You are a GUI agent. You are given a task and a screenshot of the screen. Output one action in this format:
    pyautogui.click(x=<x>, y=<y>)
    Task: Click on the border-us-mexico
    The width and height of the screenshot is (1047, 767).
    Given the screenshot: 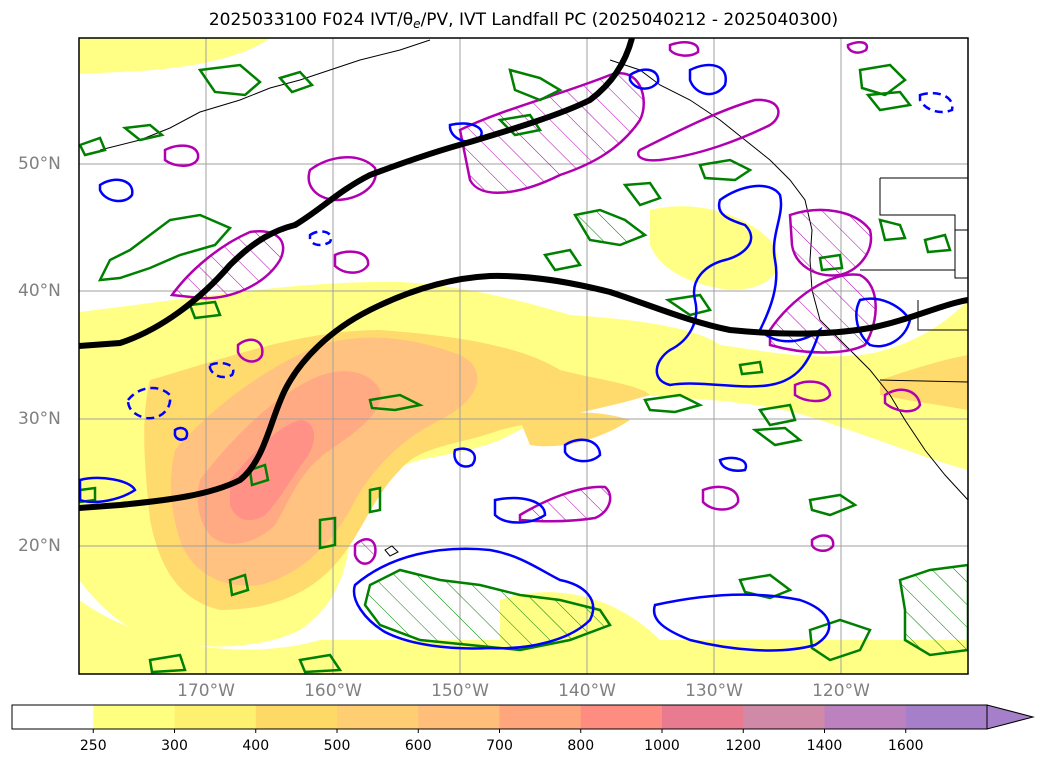 What is the action you would take?
    pyautogui.click(x=923, y=381)
    